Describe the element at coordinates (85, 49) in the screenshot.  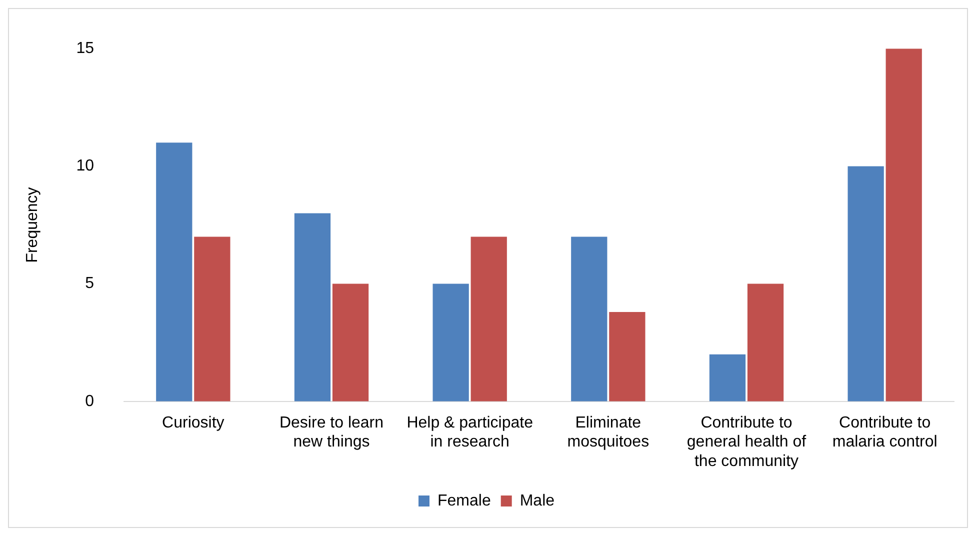
I see `y-tick-label: 15` at that location.